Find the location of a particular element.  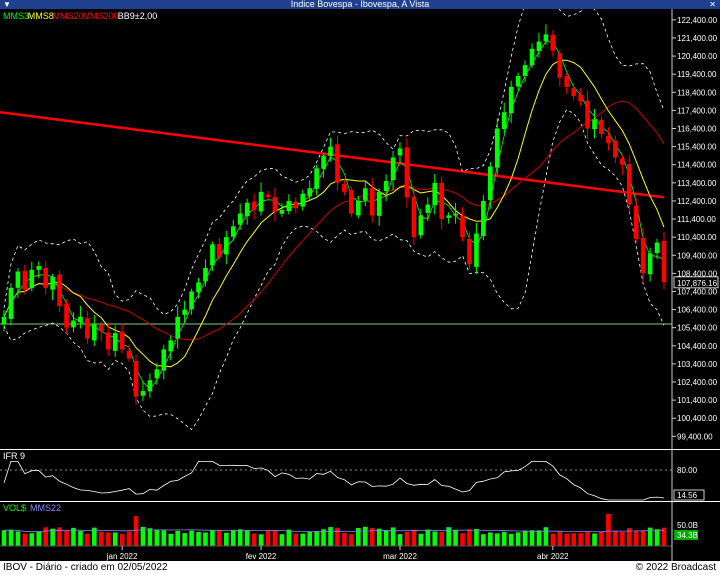

legend-item: MMS8 is located at coordinates (41, 16).